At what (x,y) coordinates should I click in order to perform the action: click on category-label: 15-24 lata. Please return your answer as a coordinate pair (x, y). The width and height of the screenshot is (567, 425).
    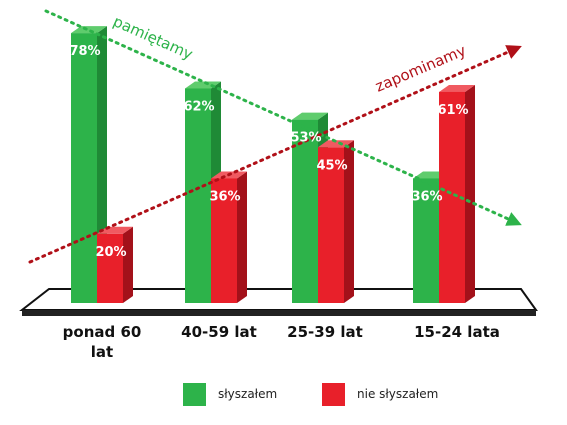
    Looking at the image, I should click on (457, 332).